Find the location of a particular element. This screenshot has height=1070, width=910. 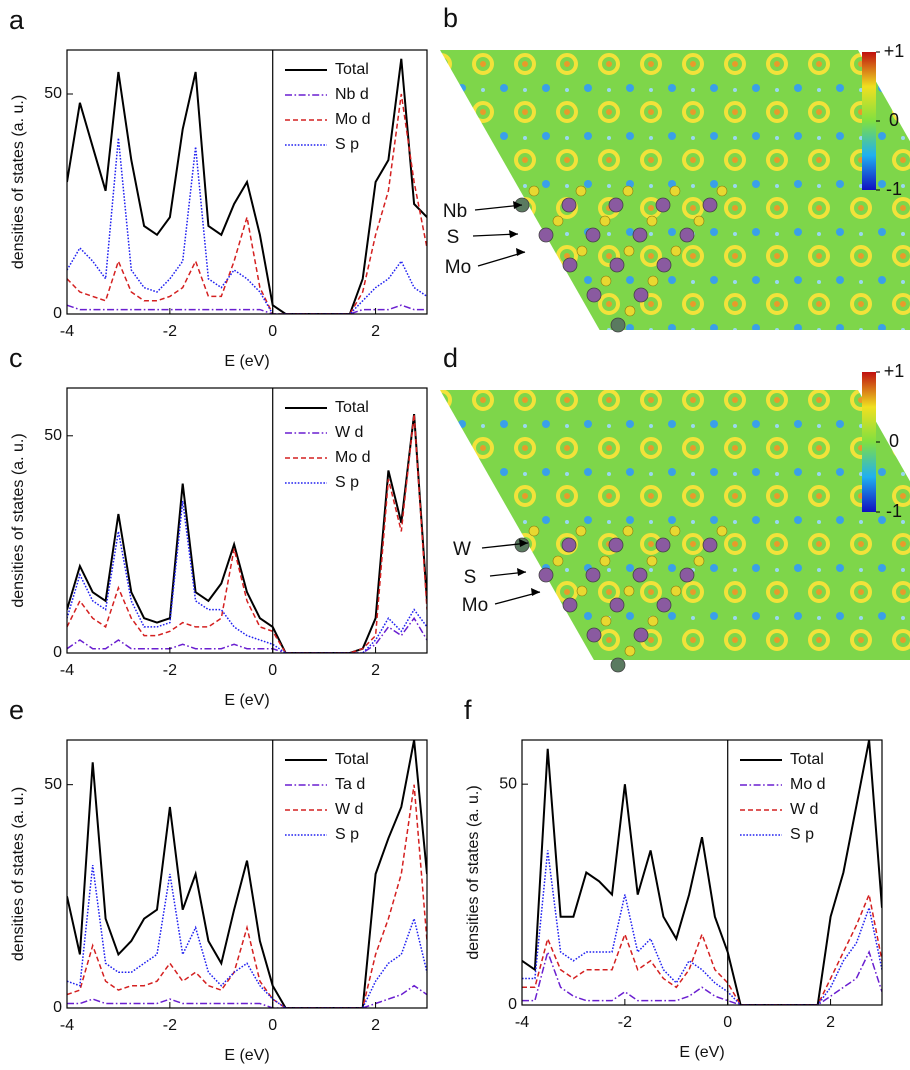

legend-label: W d is located at coordinates (349, 432).